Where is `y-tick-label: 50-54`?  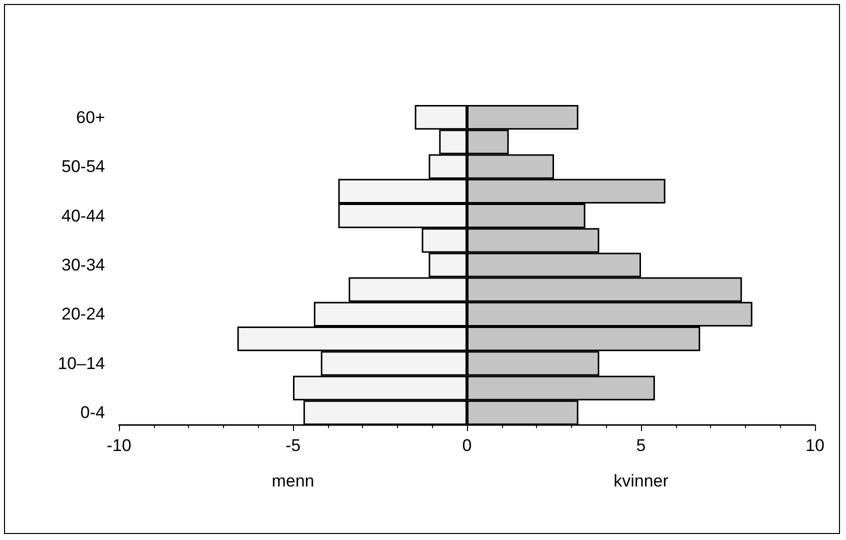
y-tick-label: 50-54 is located at coordinates (83, 166).